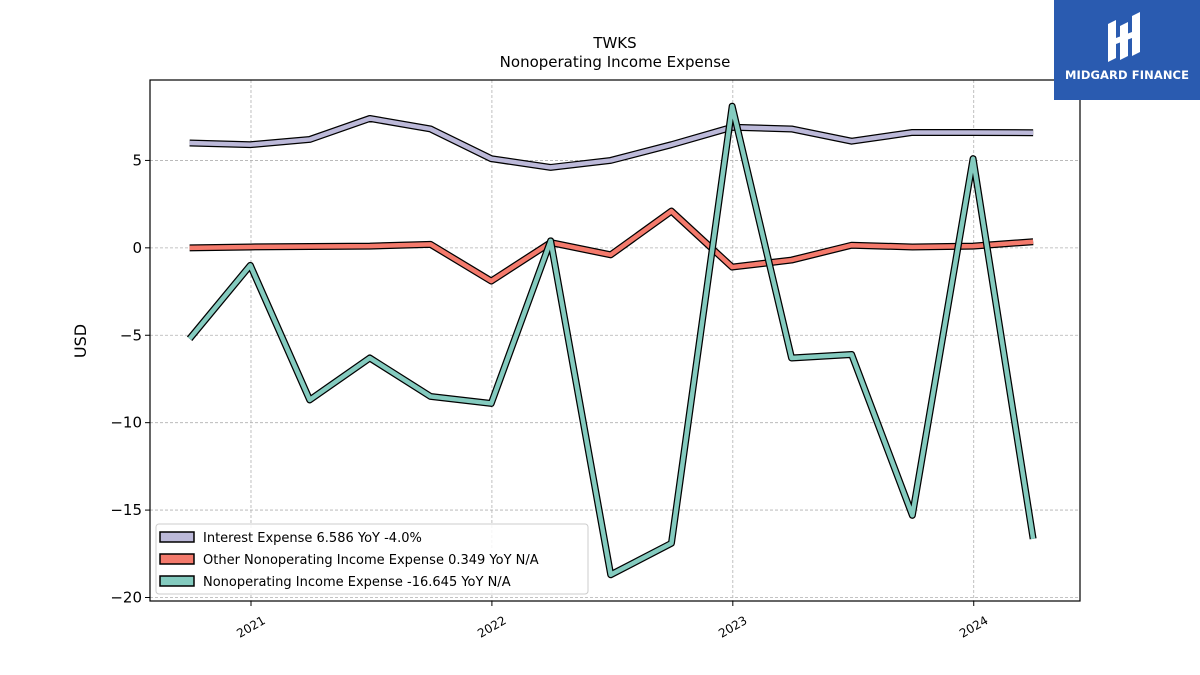 The width and height of the screenshot is (1200, 675). I want to click on x-tick-label: 2023, so click(732, 626).